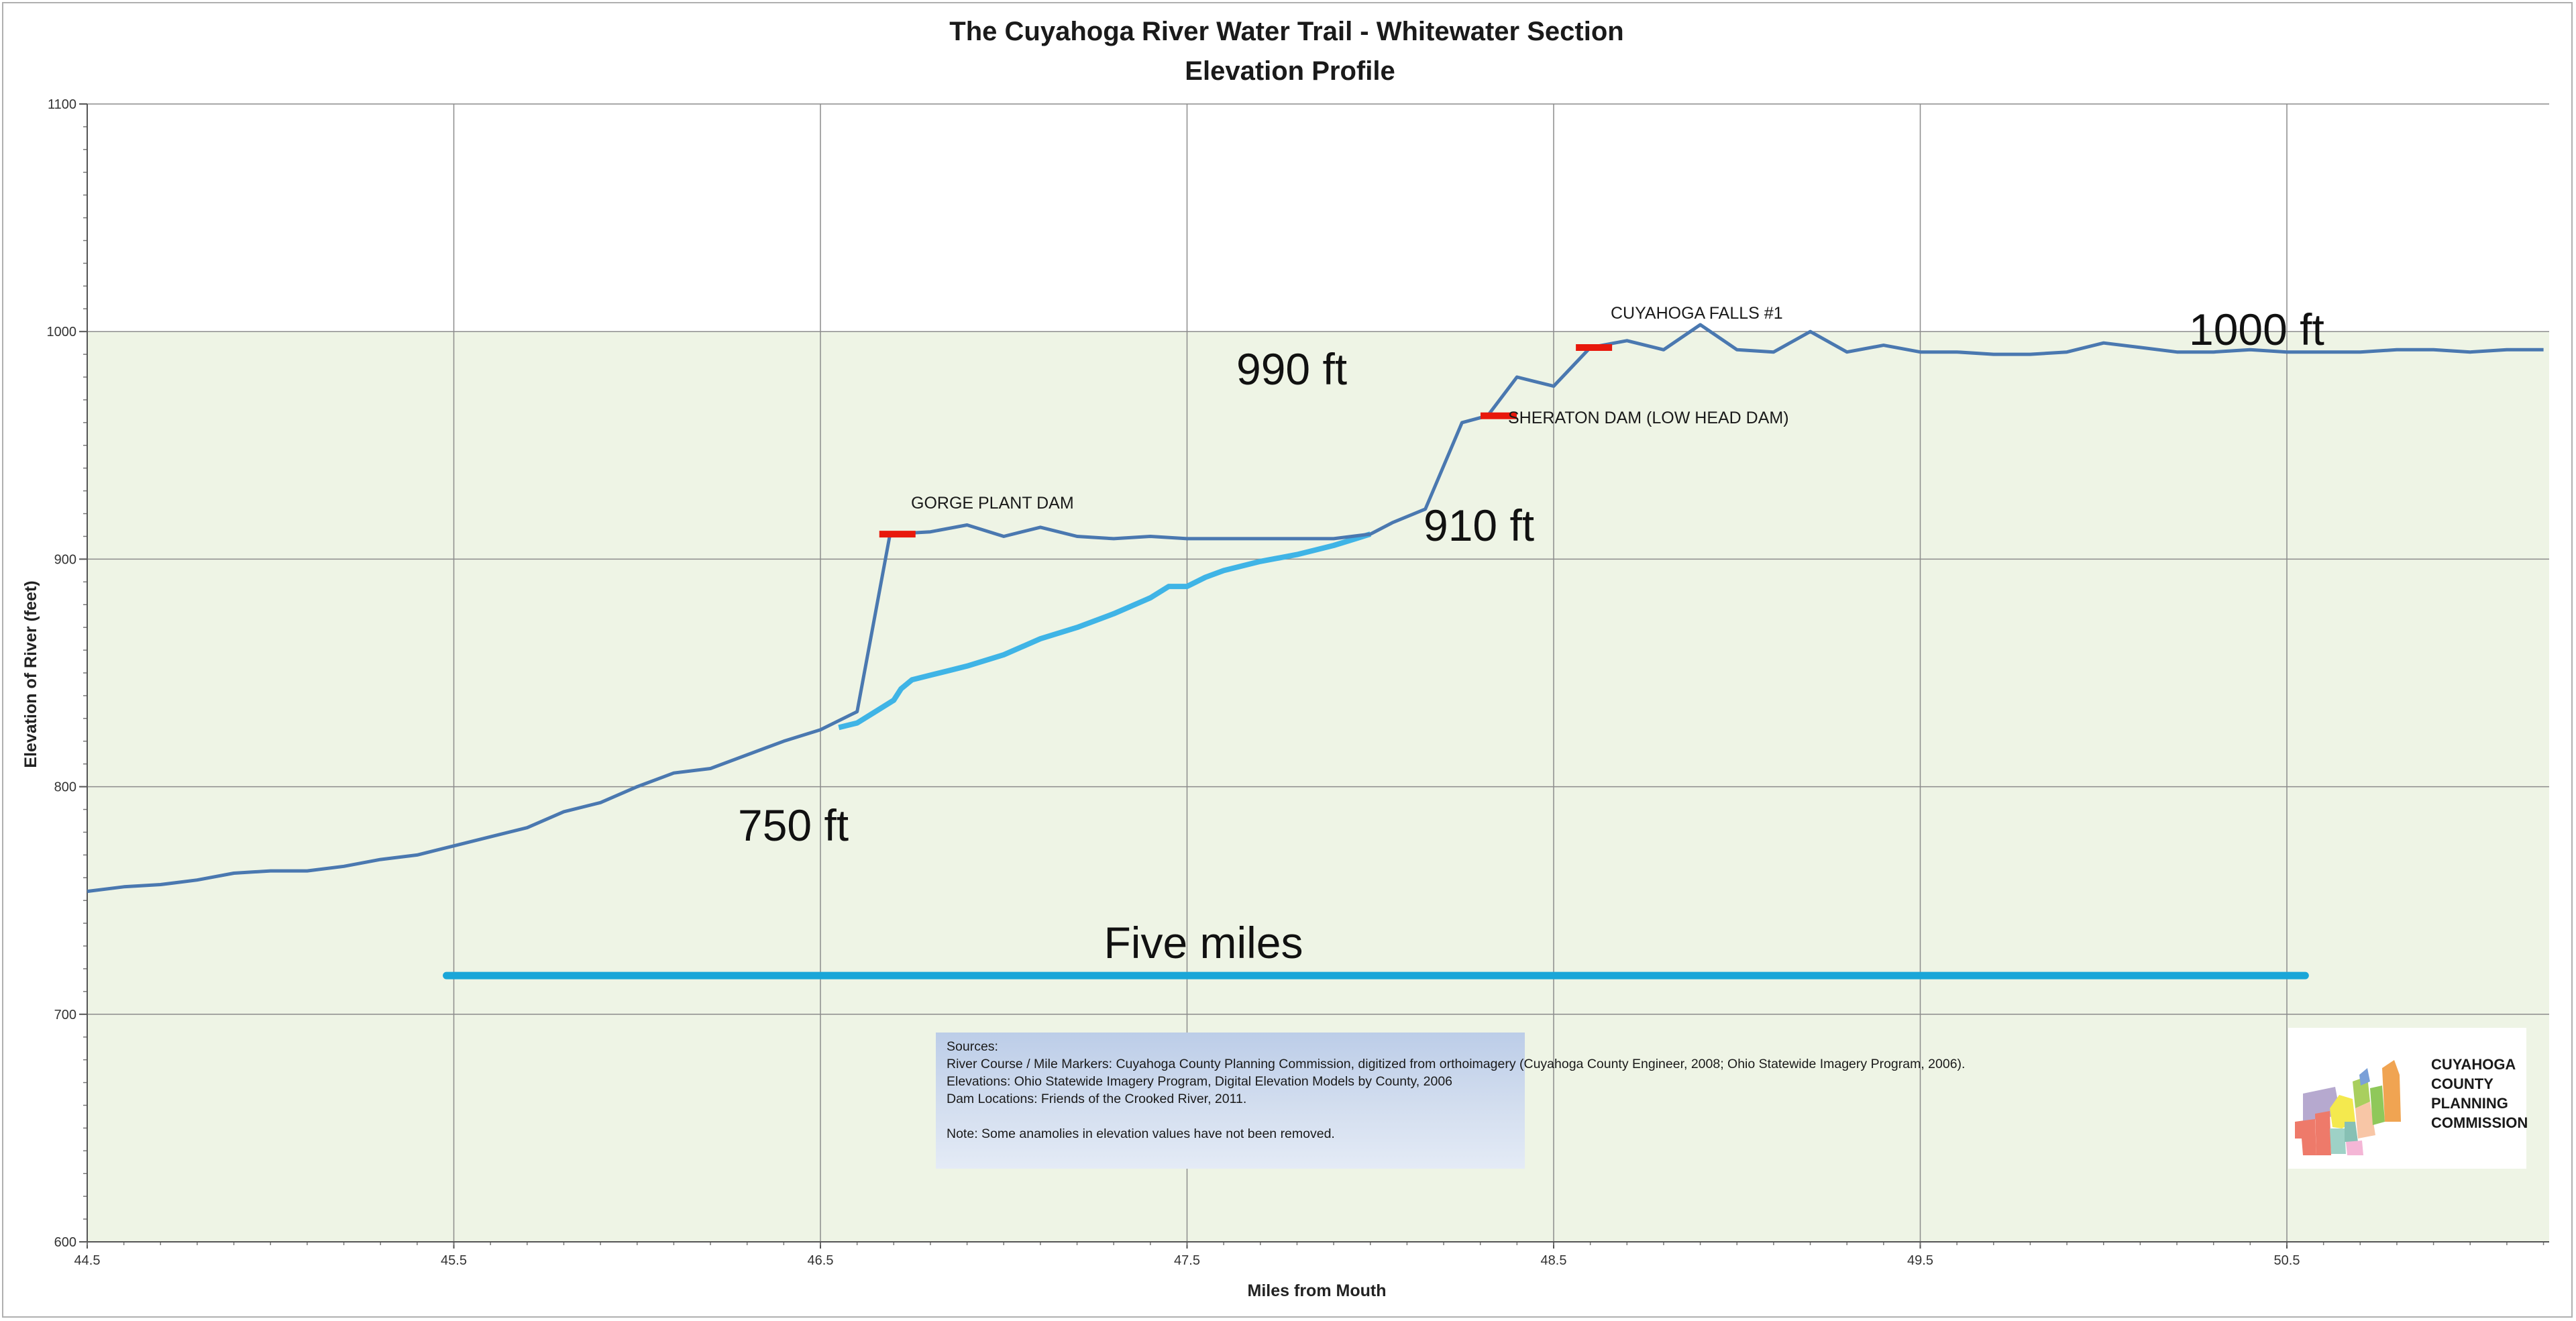  What do you see at coordinates (1203, 942) in the screenshot?
I see `scale-bar-label: Five miles` at bounding box center [1203, 942].